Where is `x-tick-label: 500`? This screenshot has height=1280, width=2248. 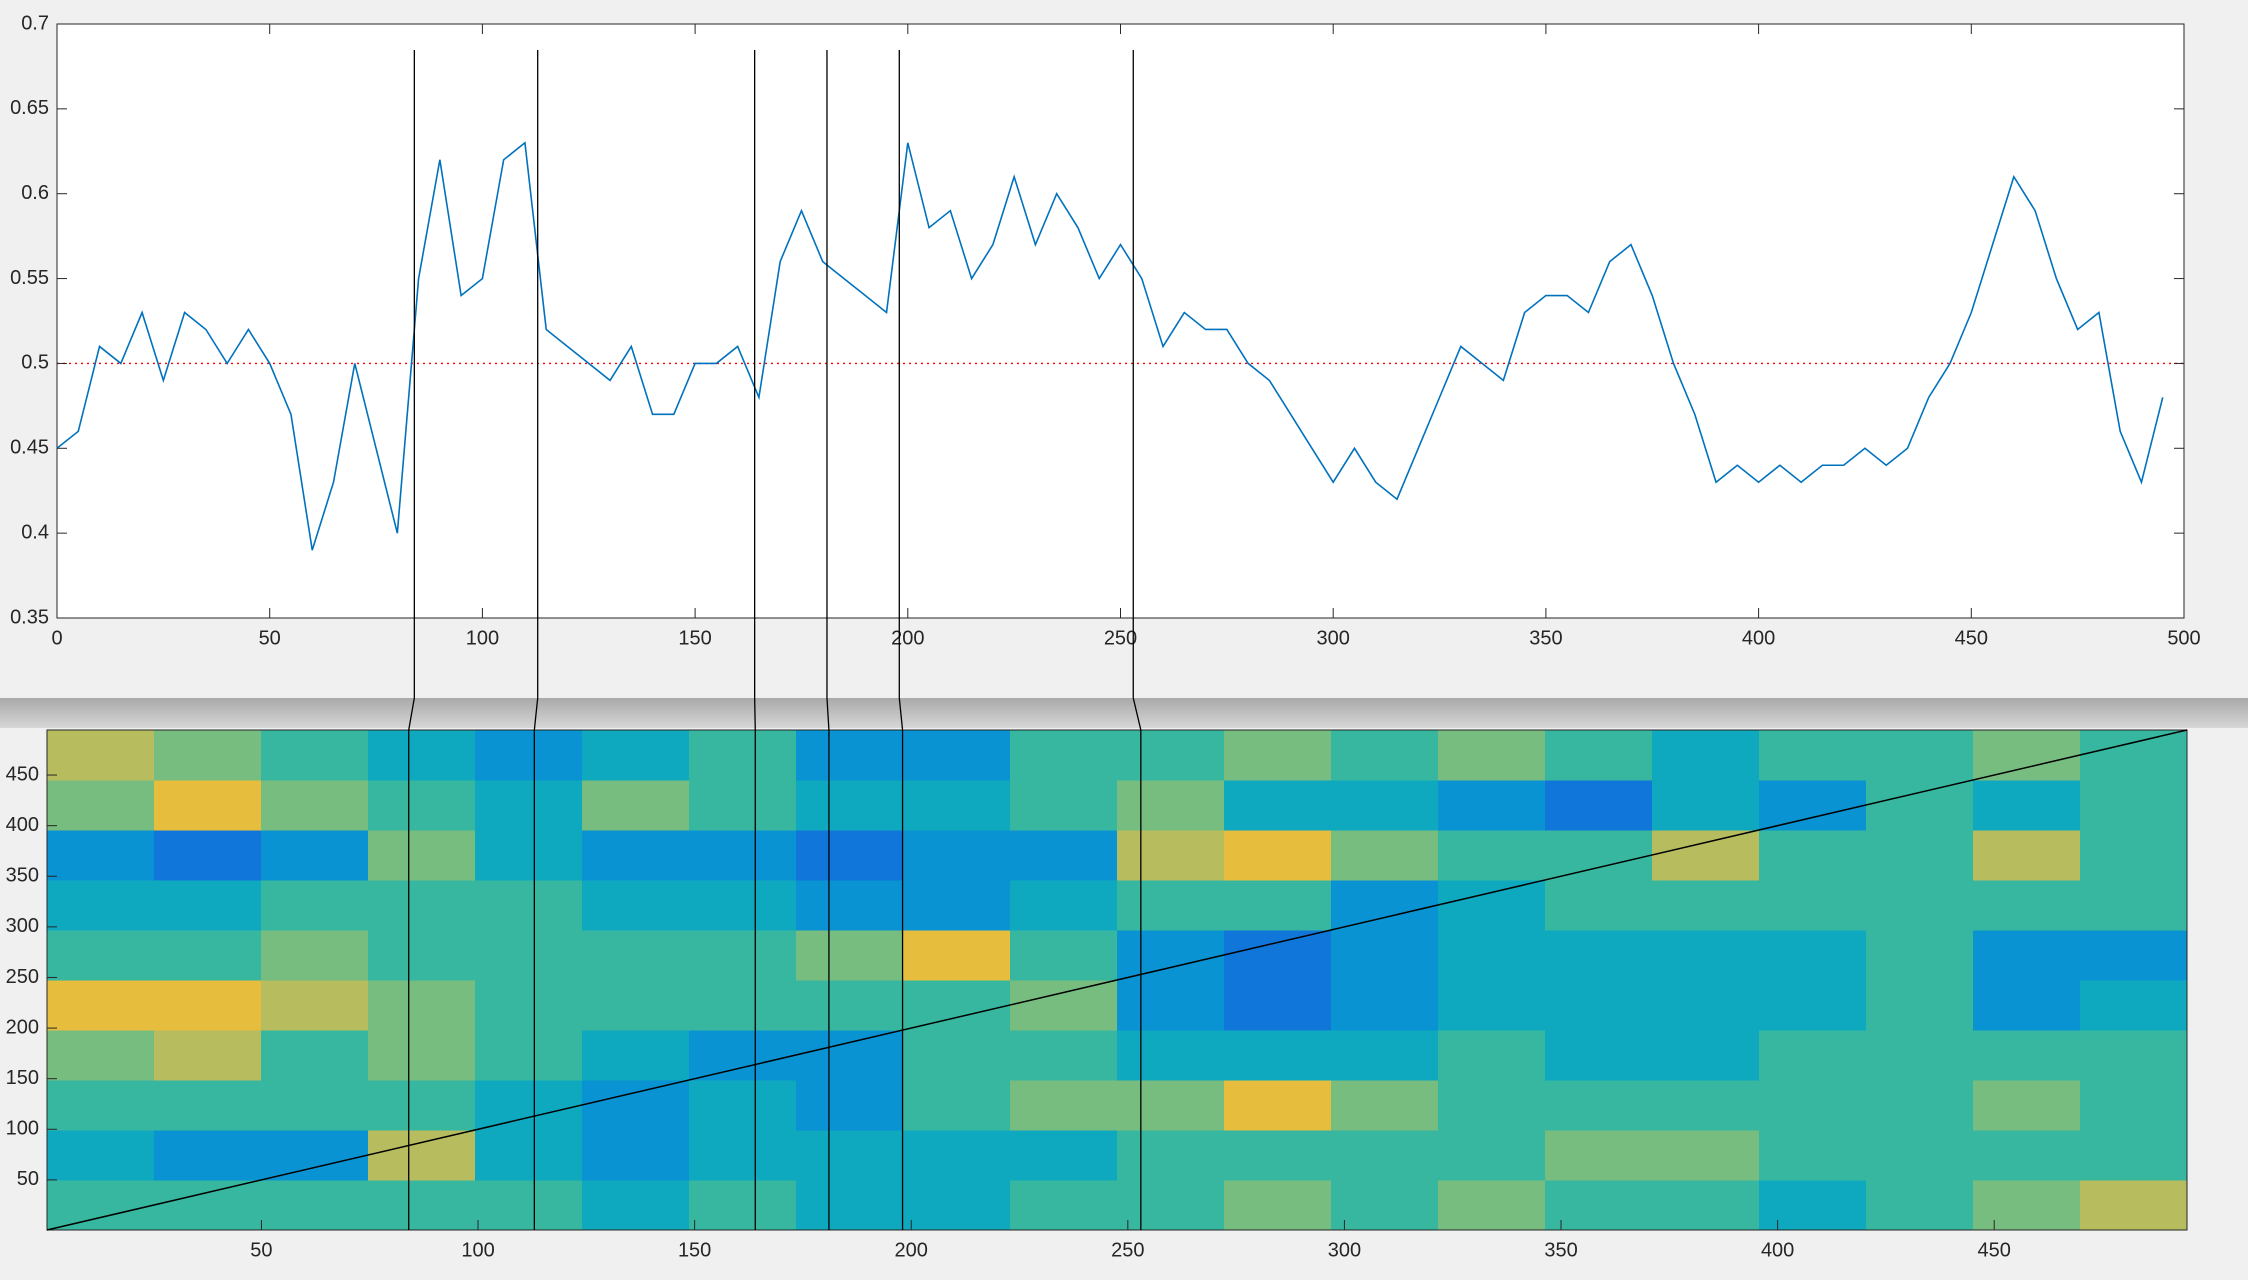
x-tick-label: 500 is located at coordinates (2183, 638).